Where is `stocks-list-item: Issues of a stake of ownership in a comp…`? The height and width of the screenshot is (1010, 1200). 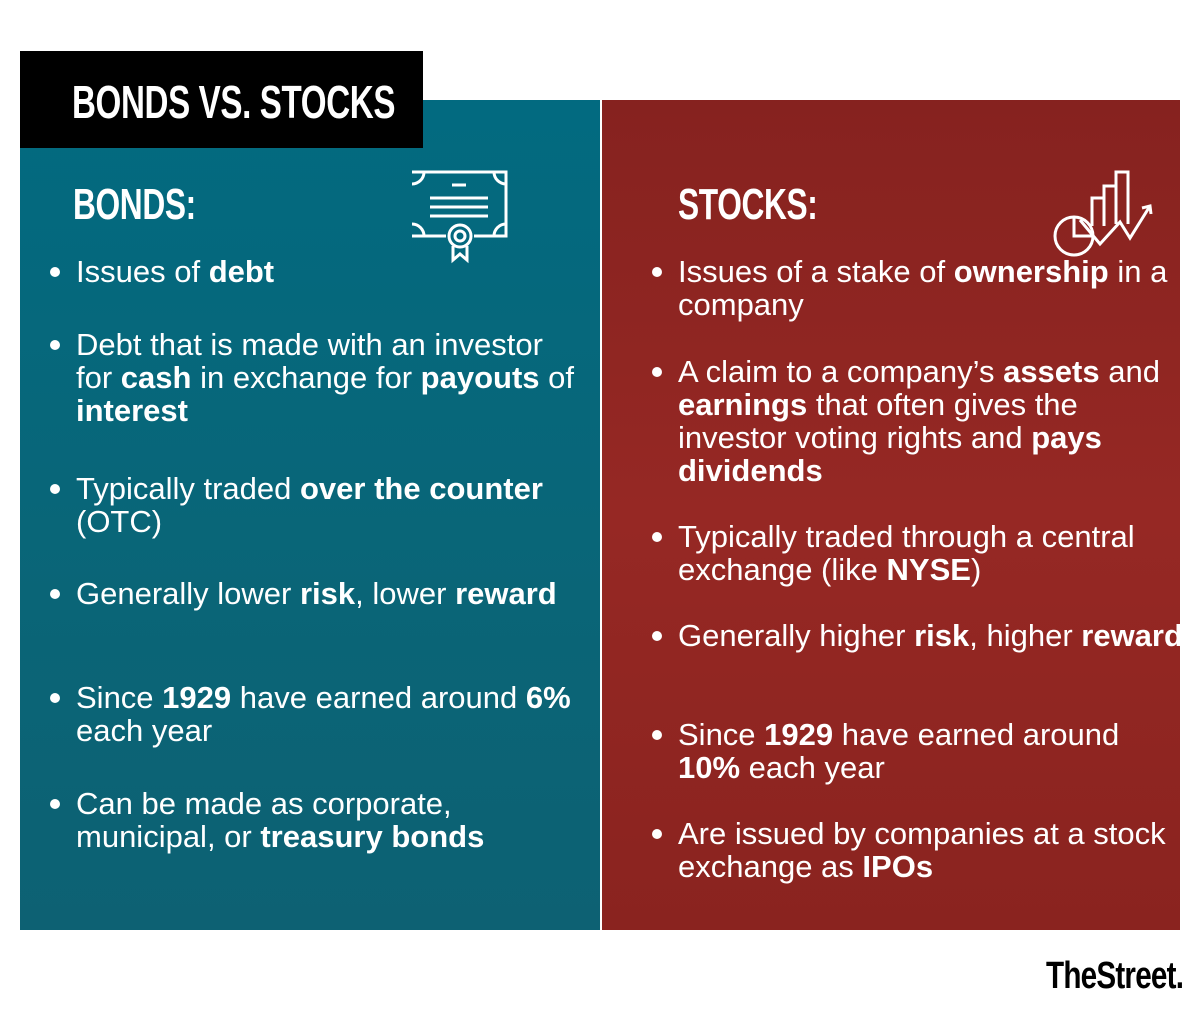 stocks-list-item: Issues of a stake of ownership in a comp… is located at coordinates (920, 288).